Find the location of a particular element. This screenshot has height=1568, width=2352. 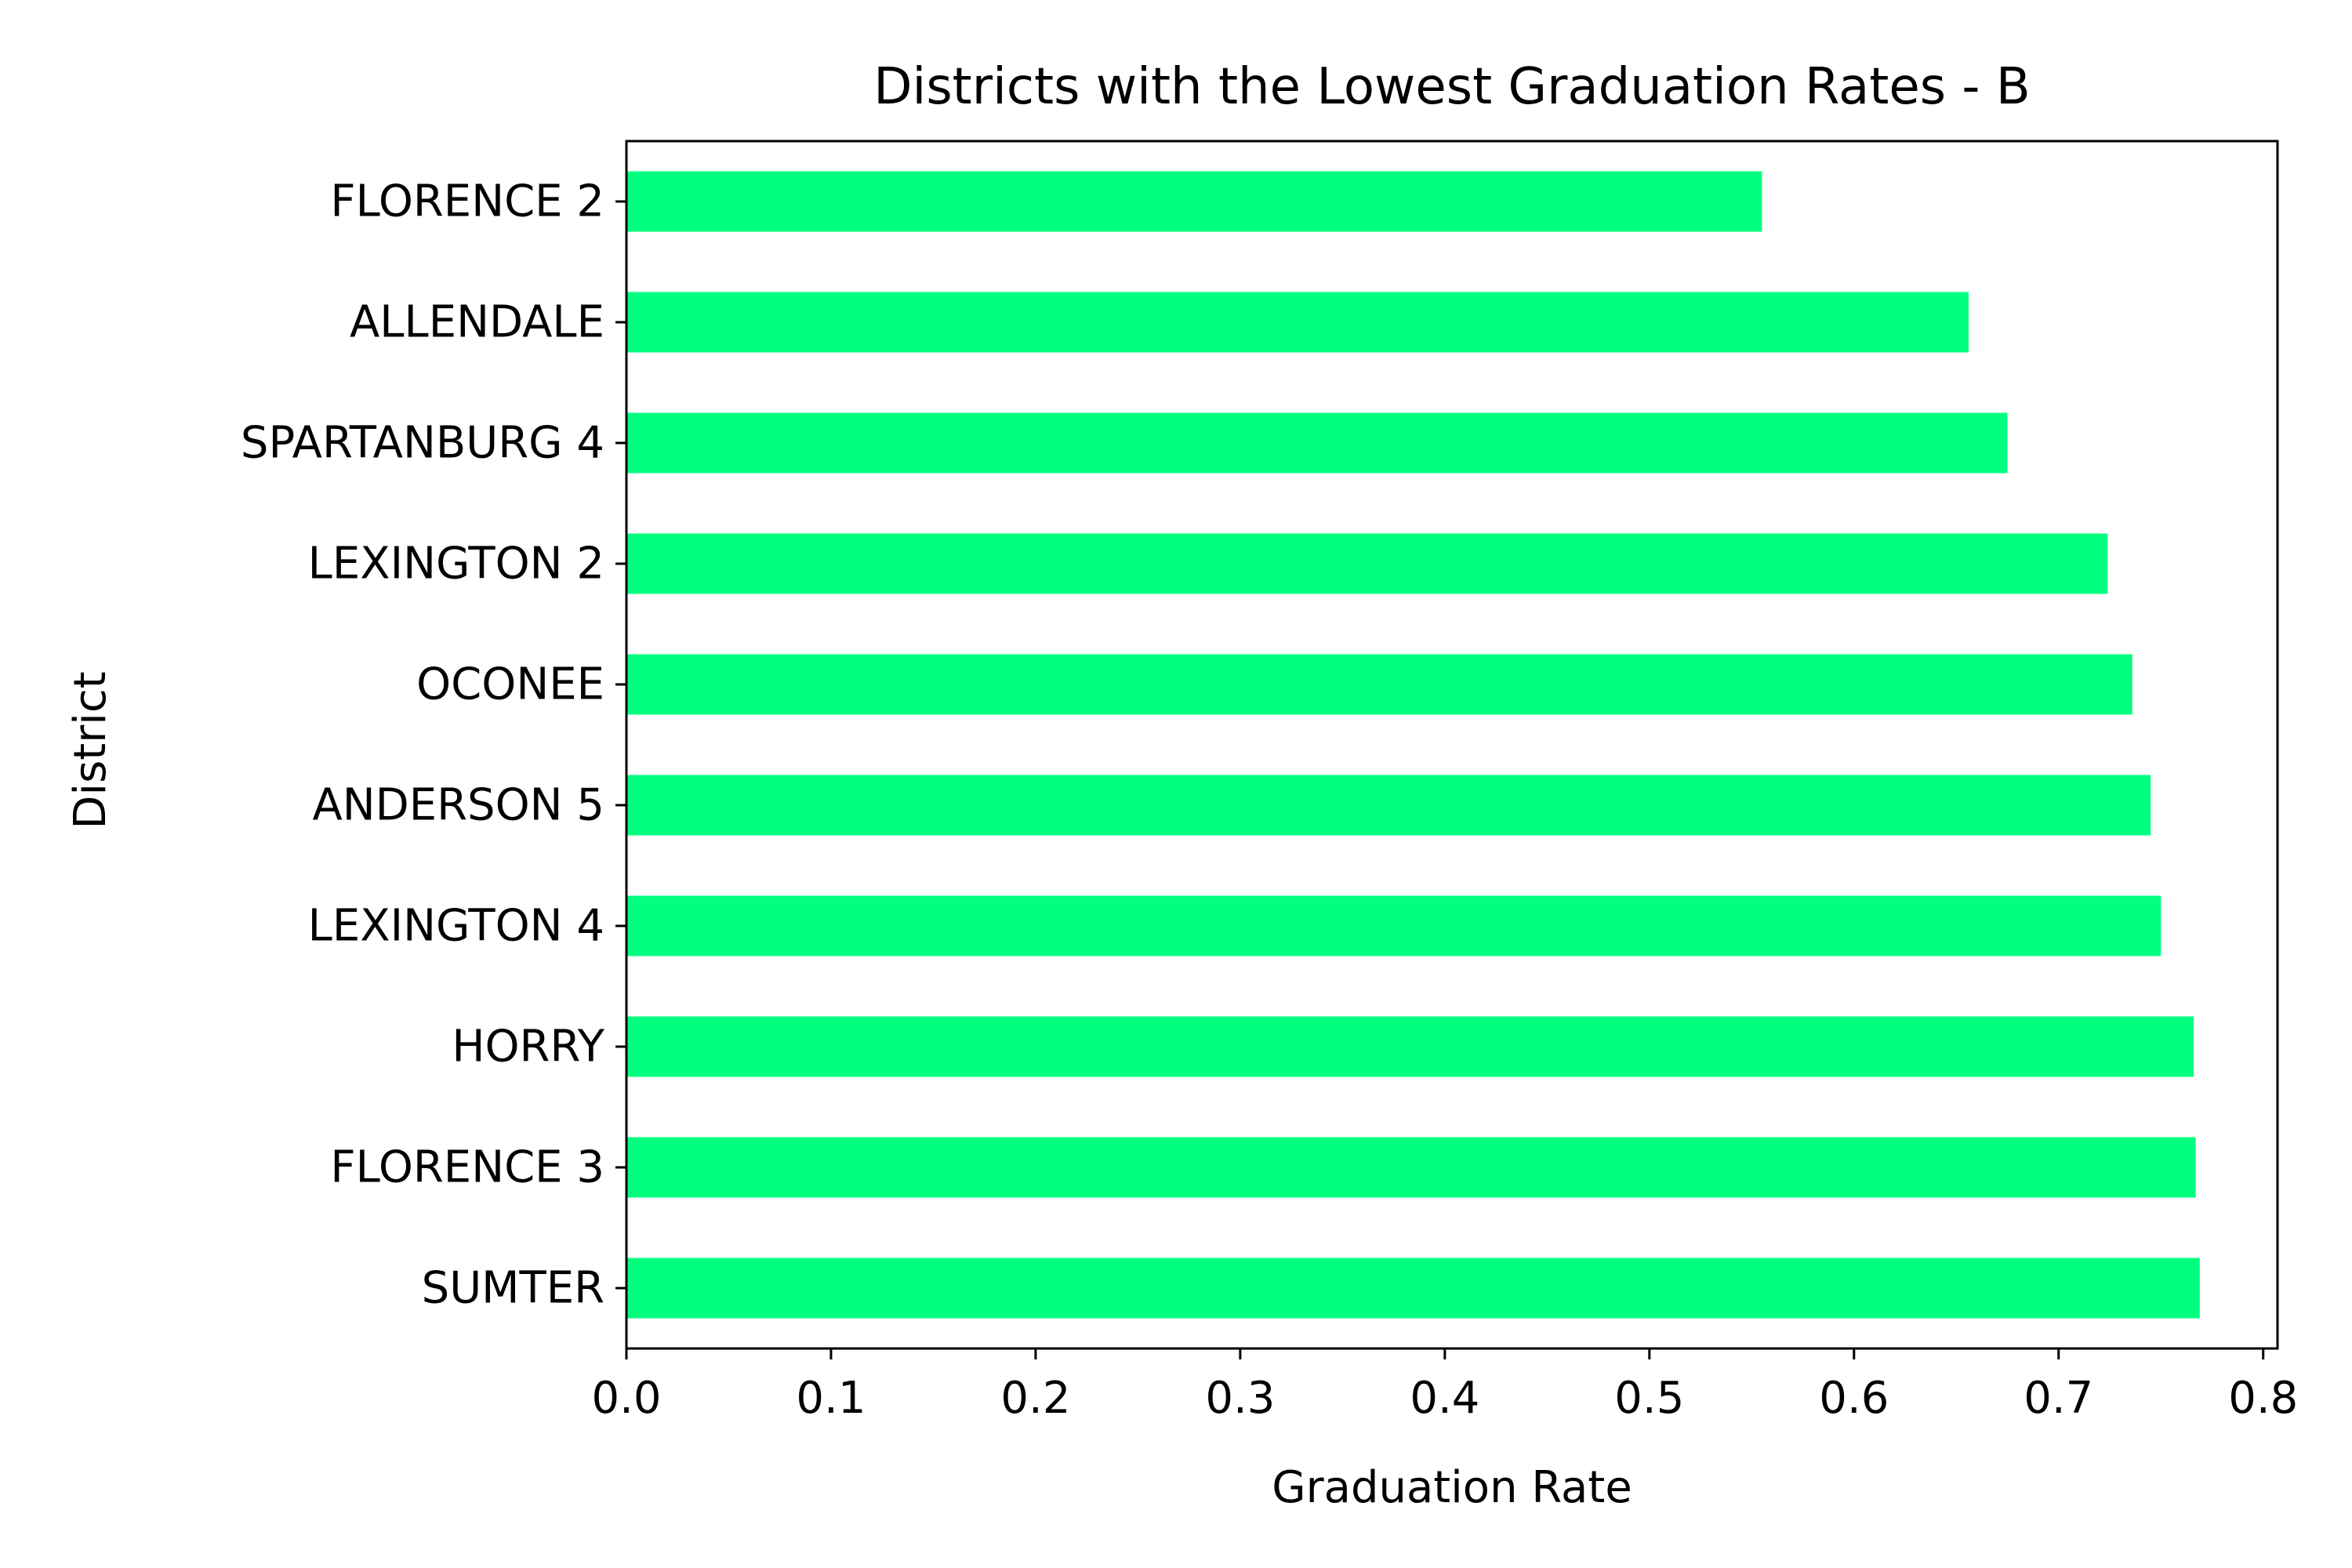

y-tick-label: FLORENCE 3 is located at coordinates (467, 1167).